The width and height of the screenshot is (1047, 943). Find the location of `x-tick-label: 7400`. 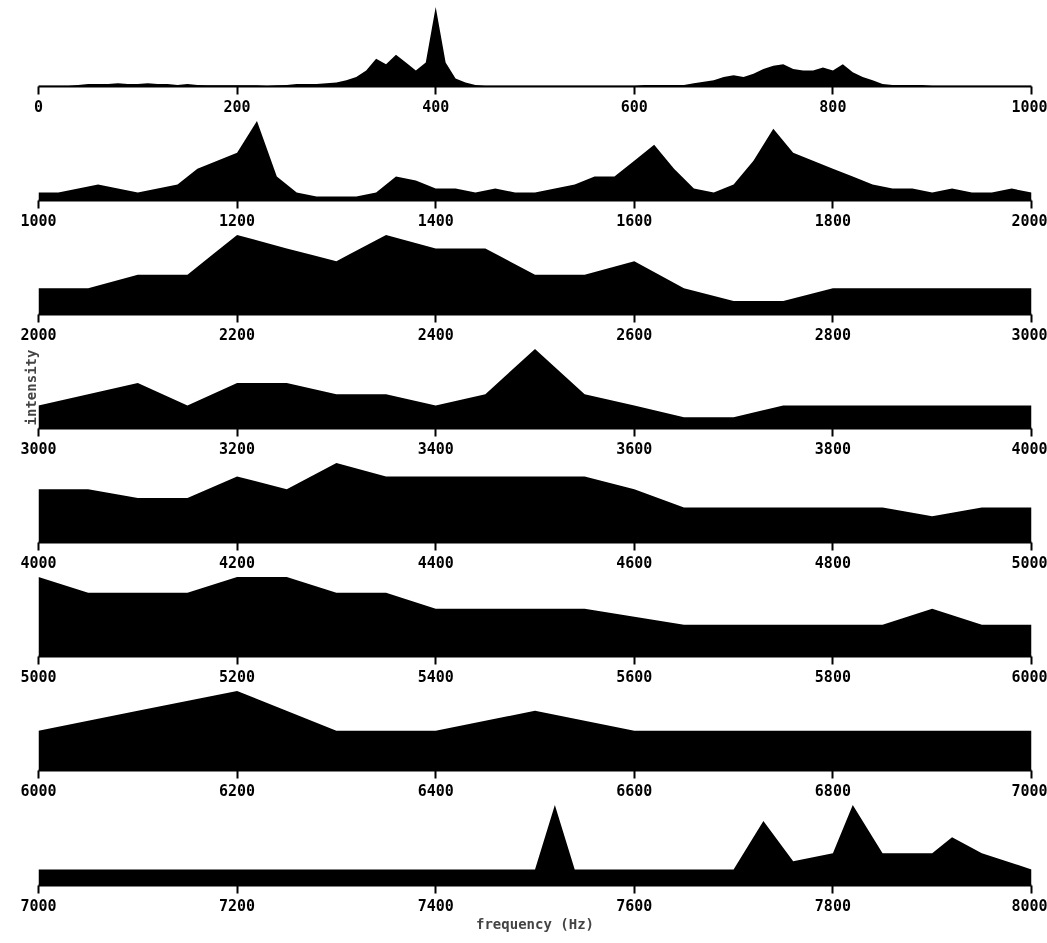

x-tick-label: 7400 is located at coordinates (435, 905).